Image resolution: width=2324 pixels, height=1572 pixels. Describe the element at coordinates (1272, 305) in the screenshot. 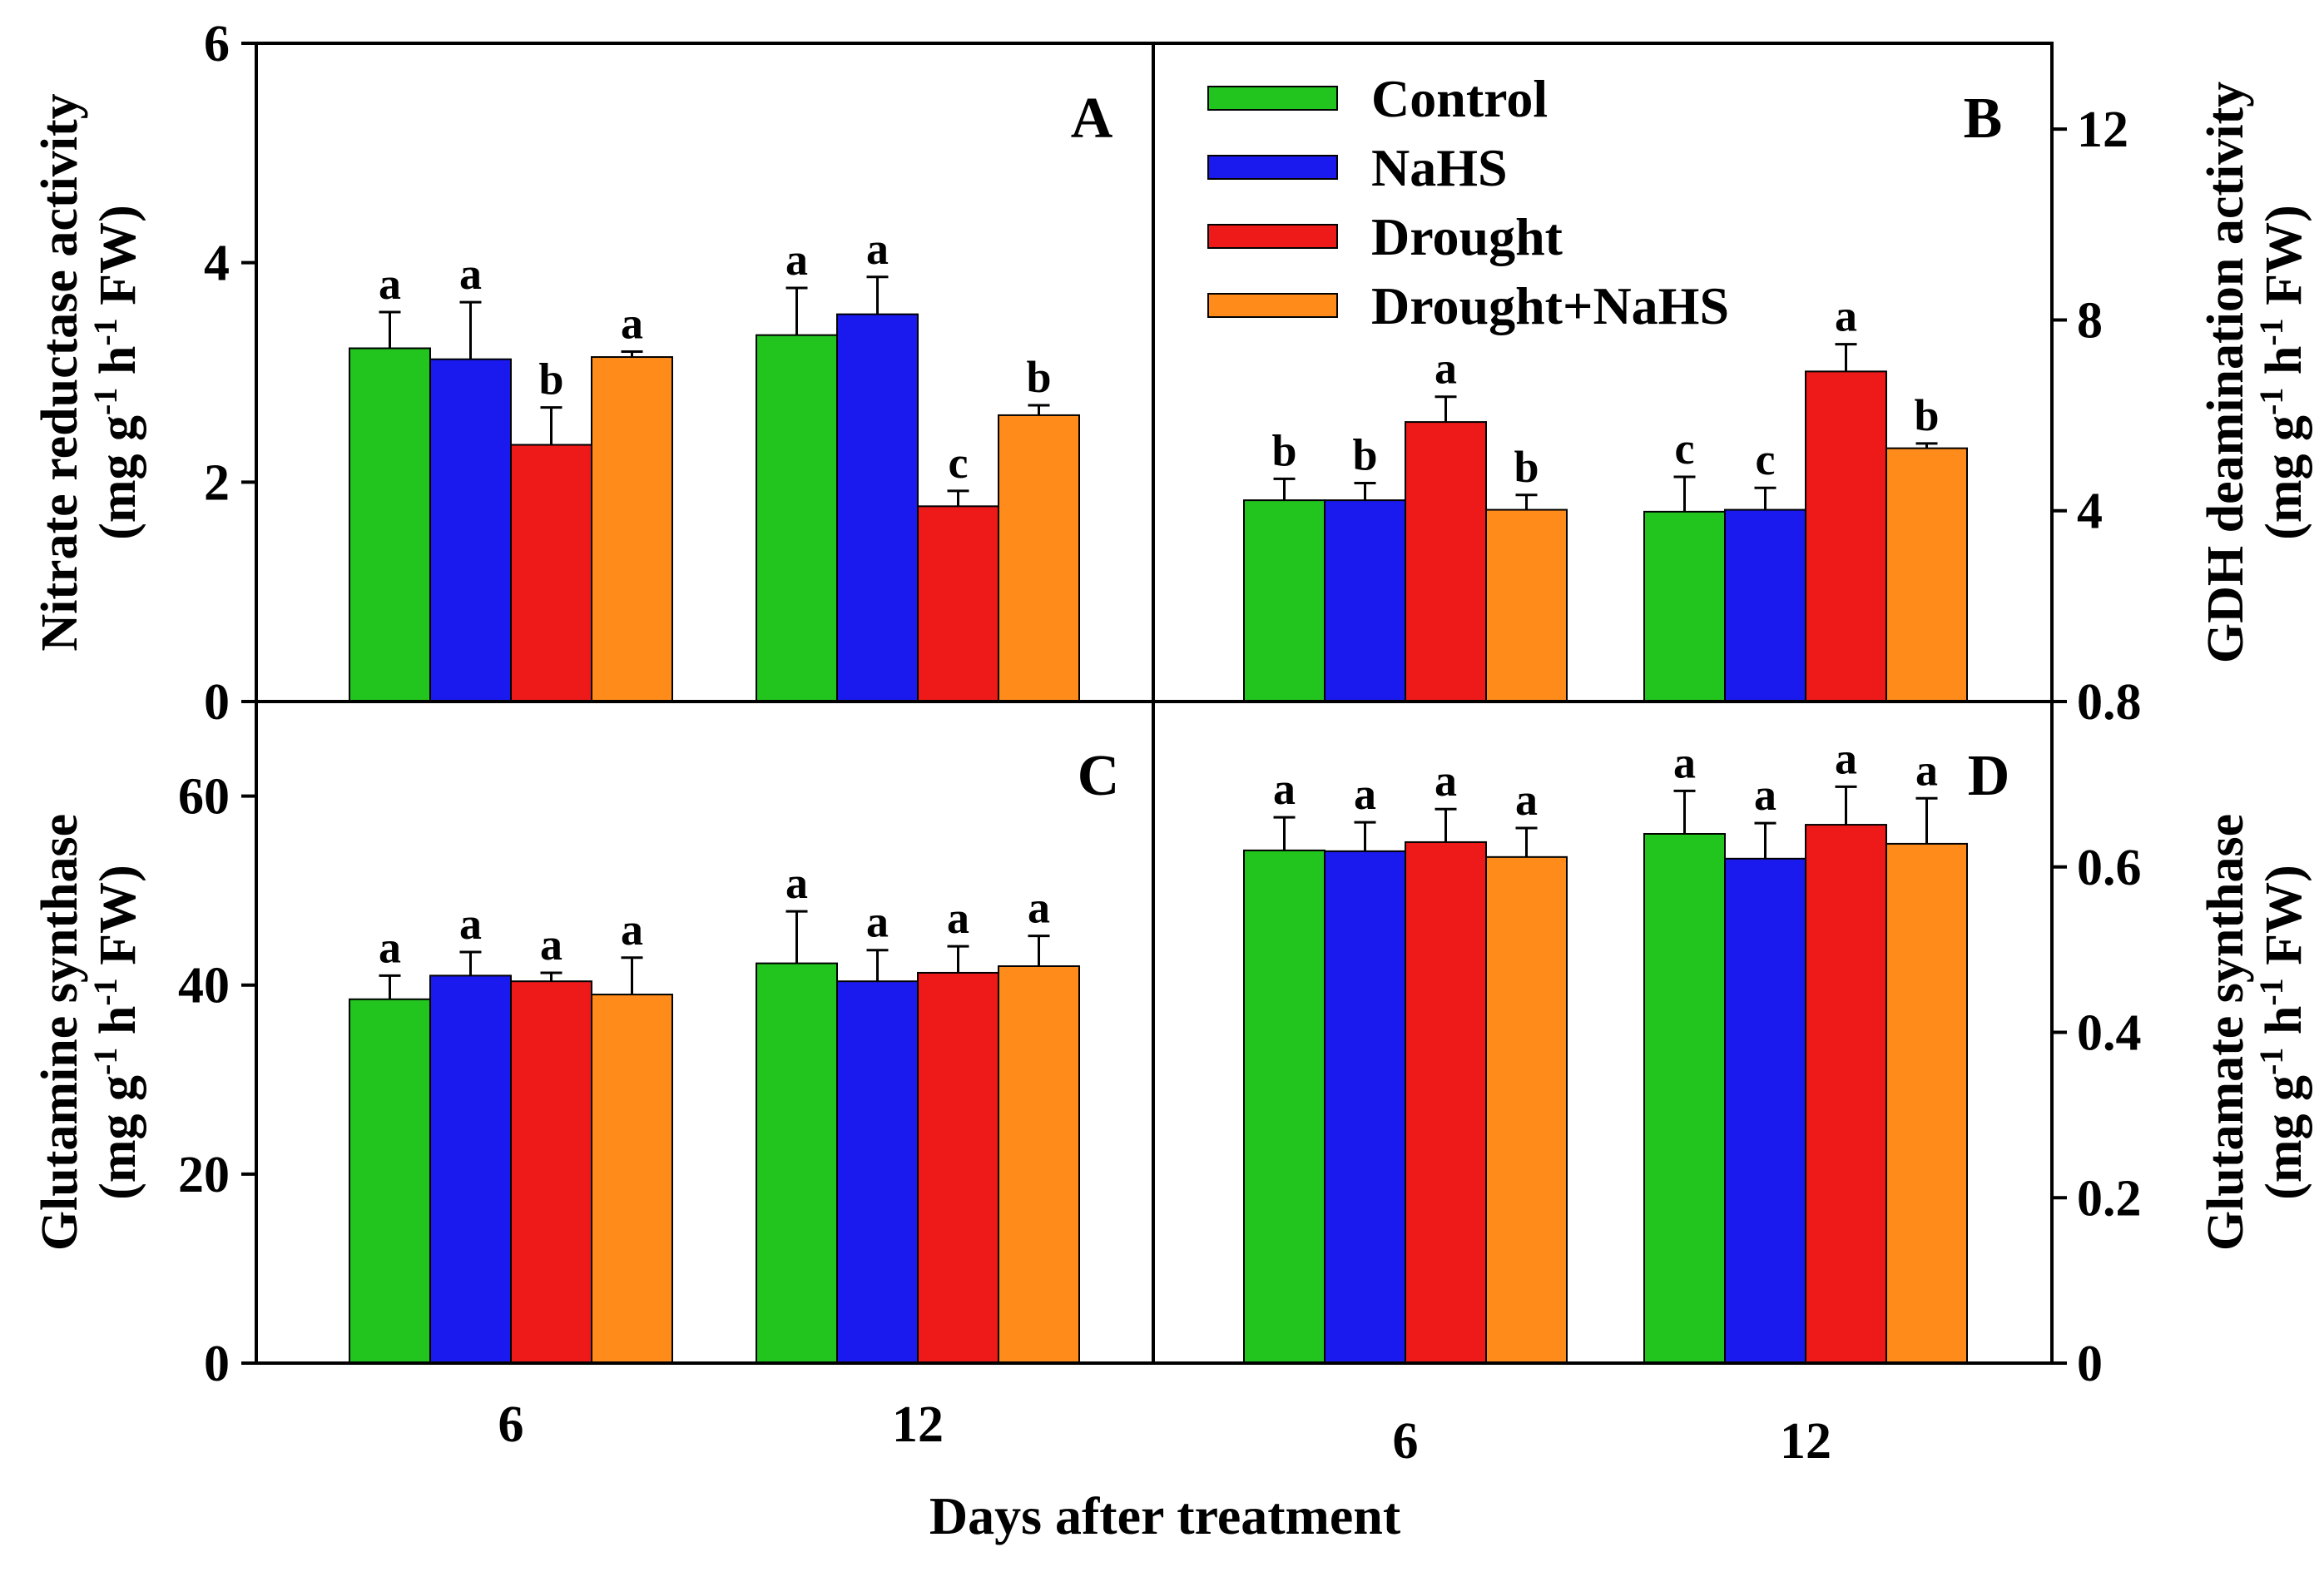

I see `legend-swatch-drought-nahs` at that location.